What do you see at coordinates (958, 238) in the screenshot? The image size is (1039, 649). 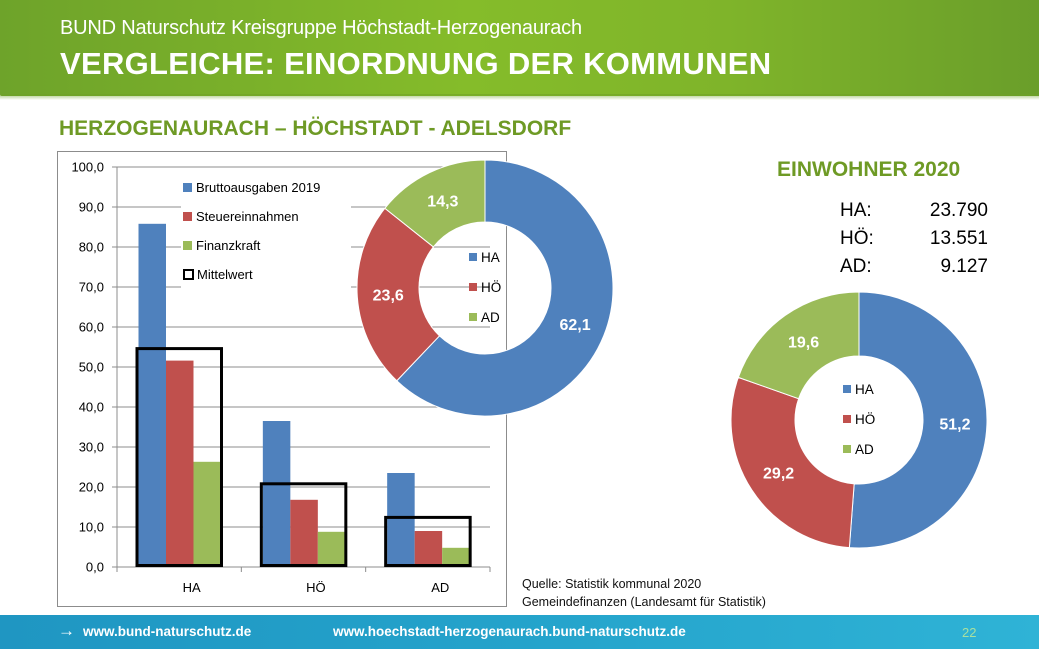 I see `einwohner-value: 13.551` at bounding box center [958, 238].